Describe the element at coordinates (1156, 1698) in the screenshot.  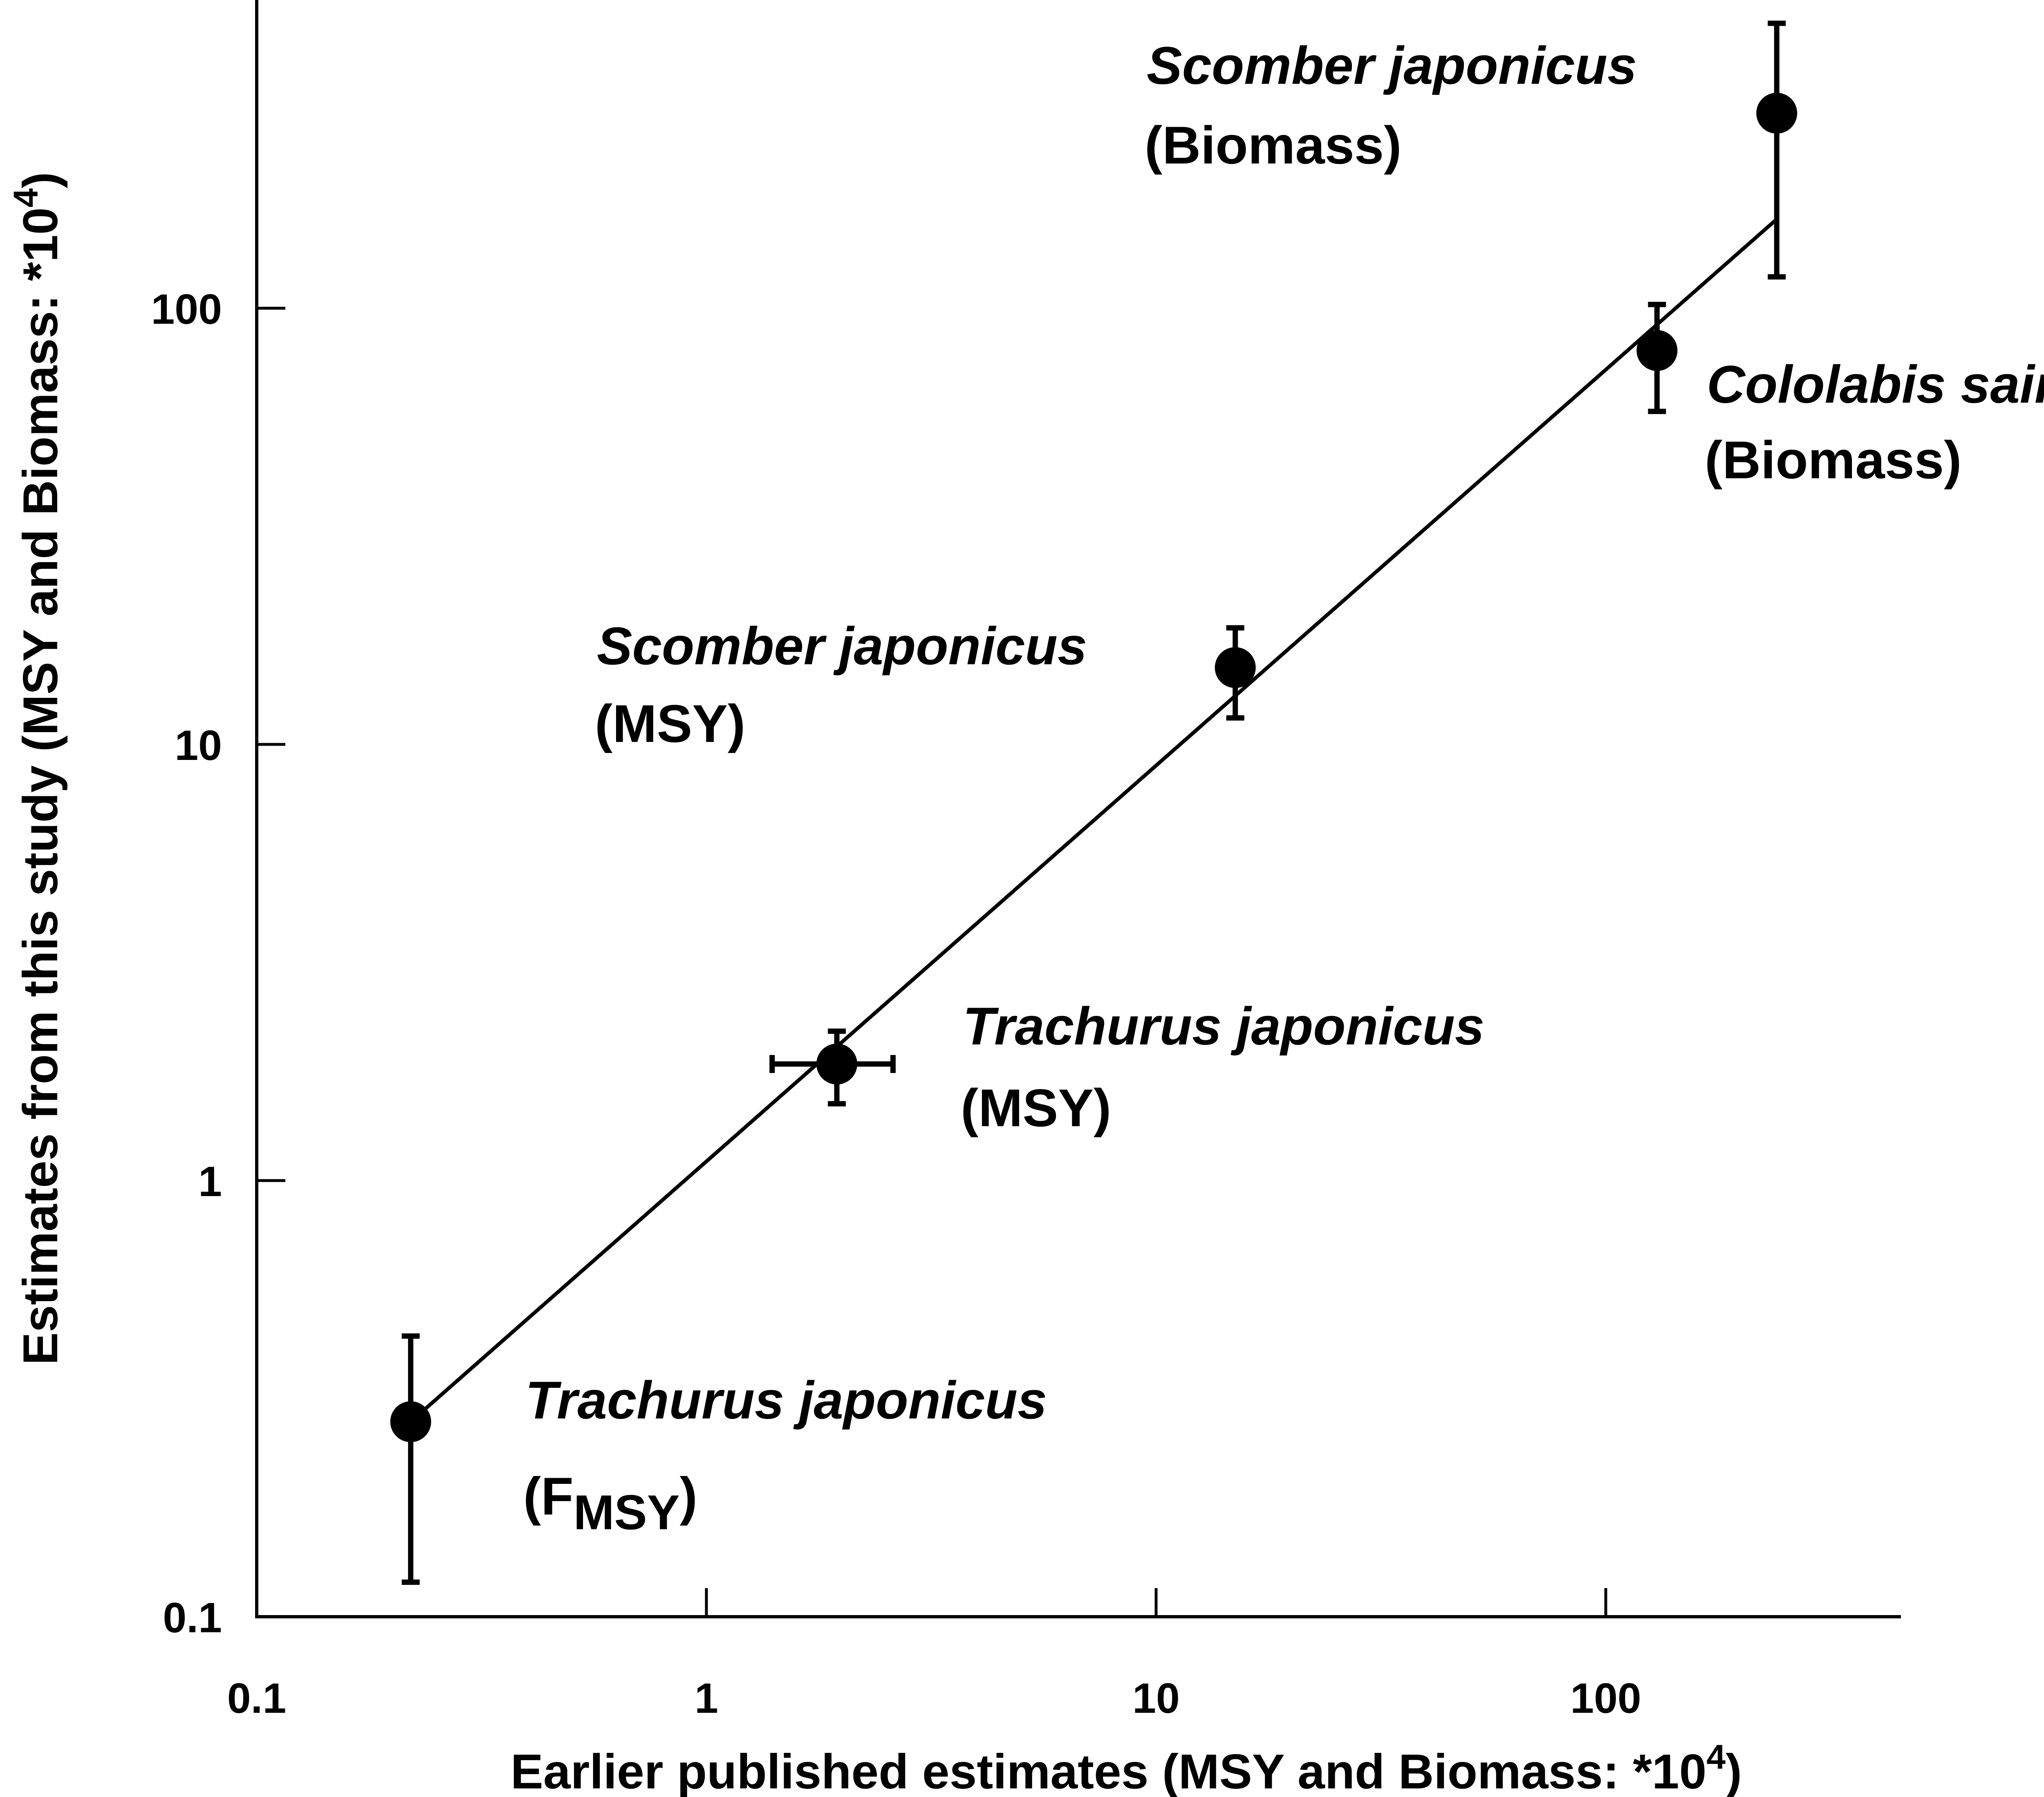
I see `x-tick-label: 10` at that location.